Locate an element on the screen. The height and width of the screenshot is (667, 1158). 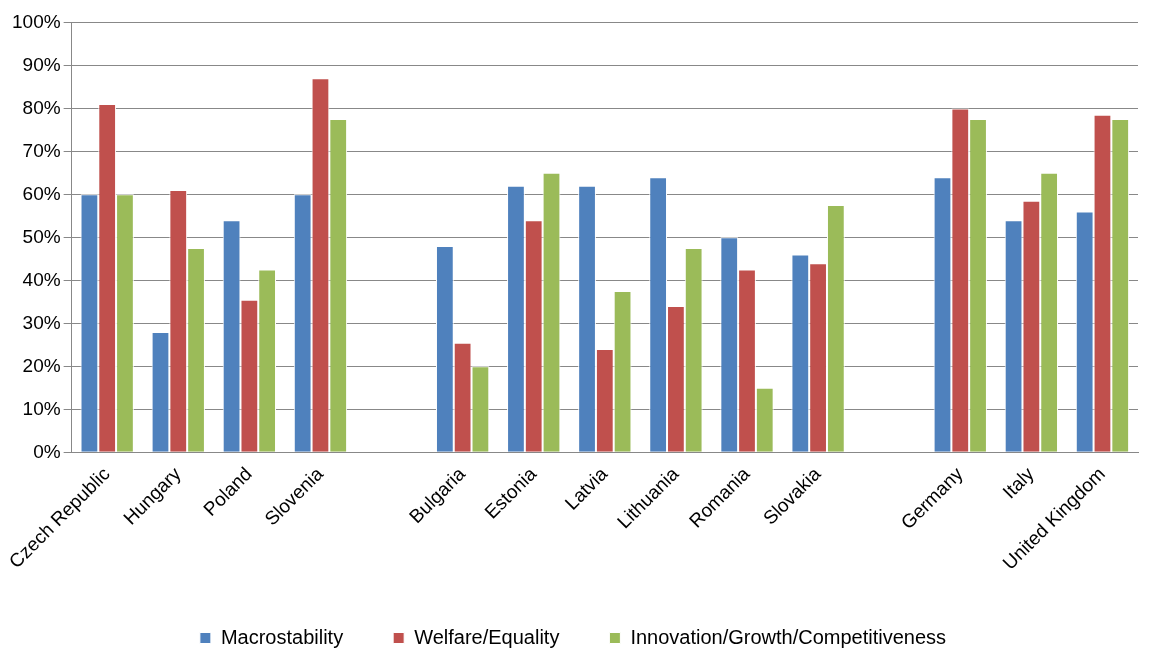
y-tick-label: 50% is located at coordinates (41, 236).